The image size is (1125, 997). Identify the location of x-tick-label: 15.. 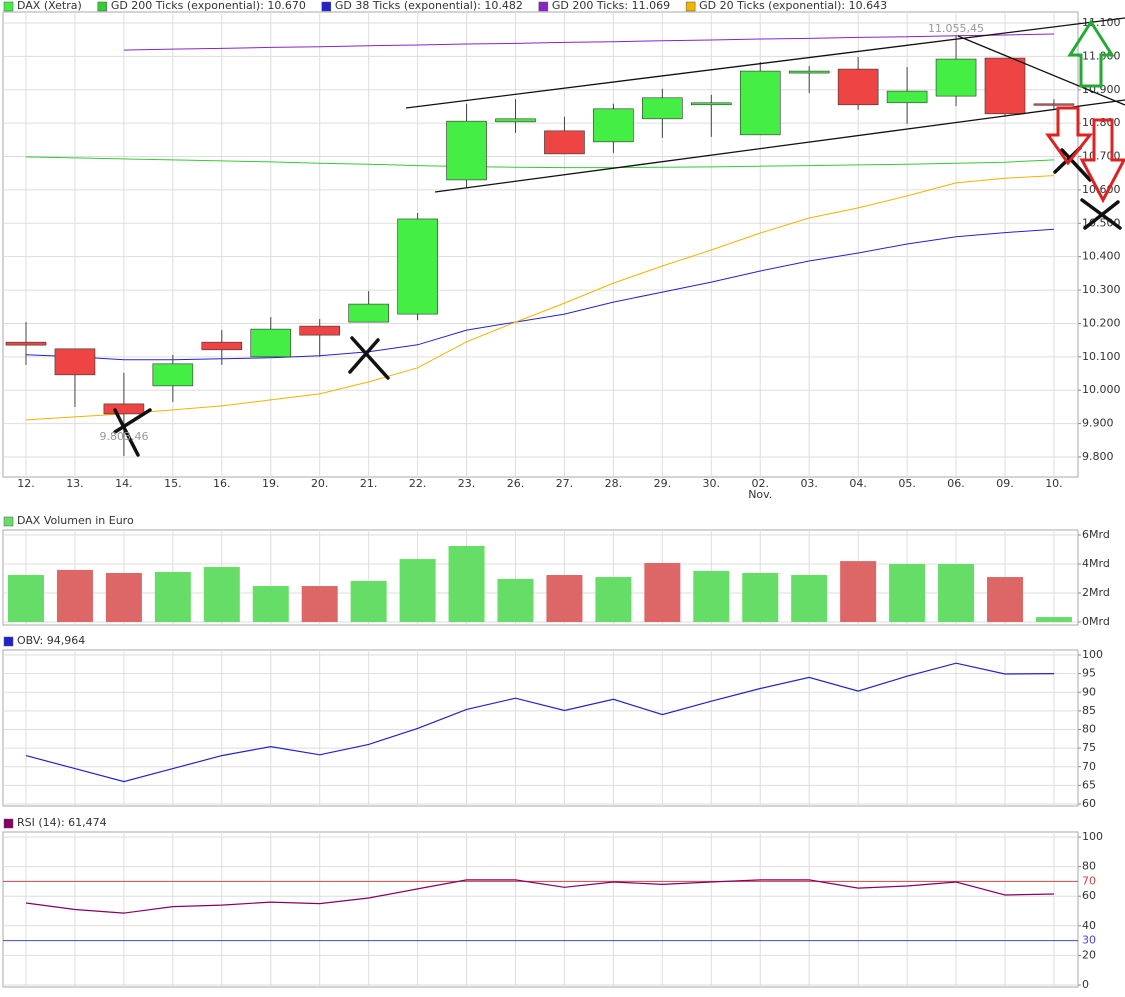
(173, 483).